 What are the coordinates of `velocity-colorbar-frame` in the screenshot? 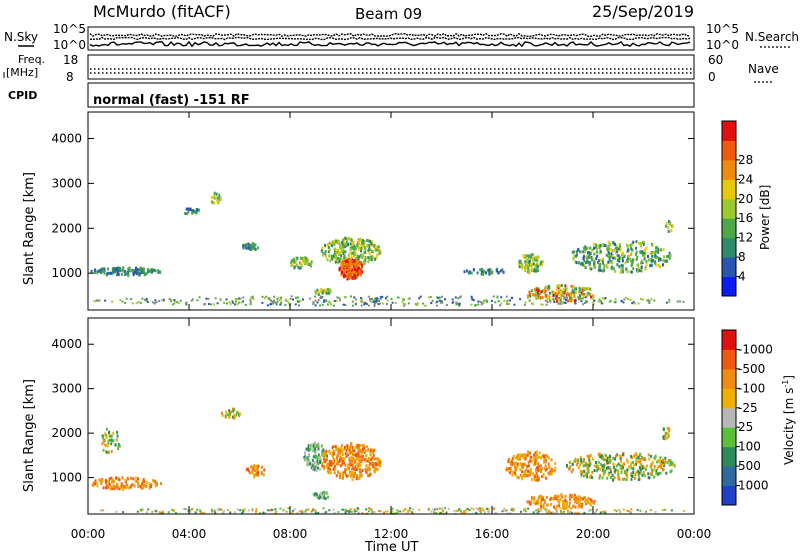 It's located at (729, 417).